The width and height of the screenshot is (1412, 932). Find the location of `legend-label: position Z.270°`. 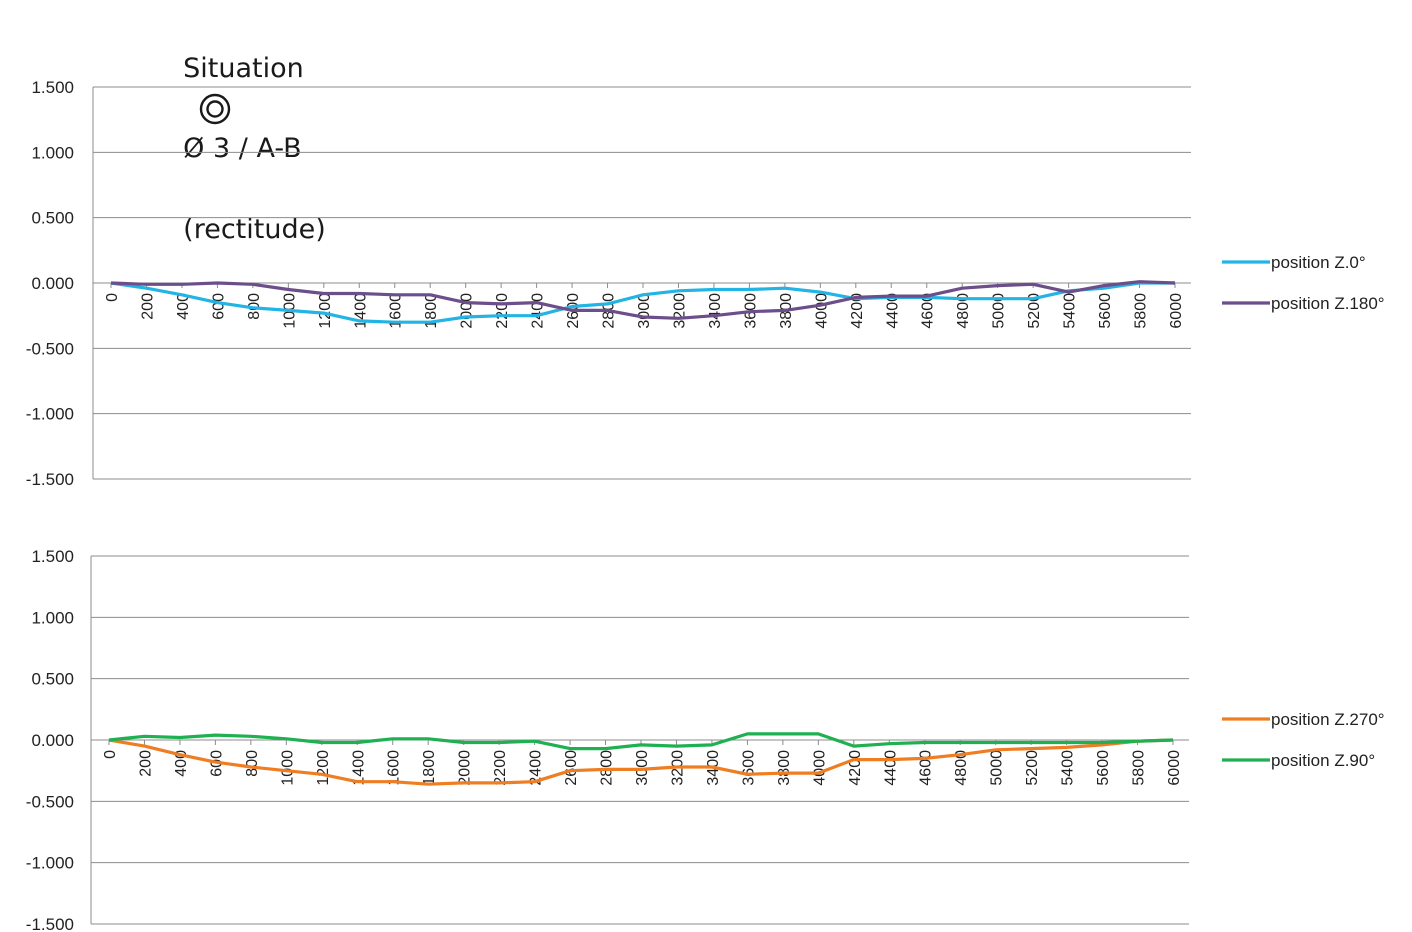

legend-label: position Z.270° is located at coordinates (1328, 719).